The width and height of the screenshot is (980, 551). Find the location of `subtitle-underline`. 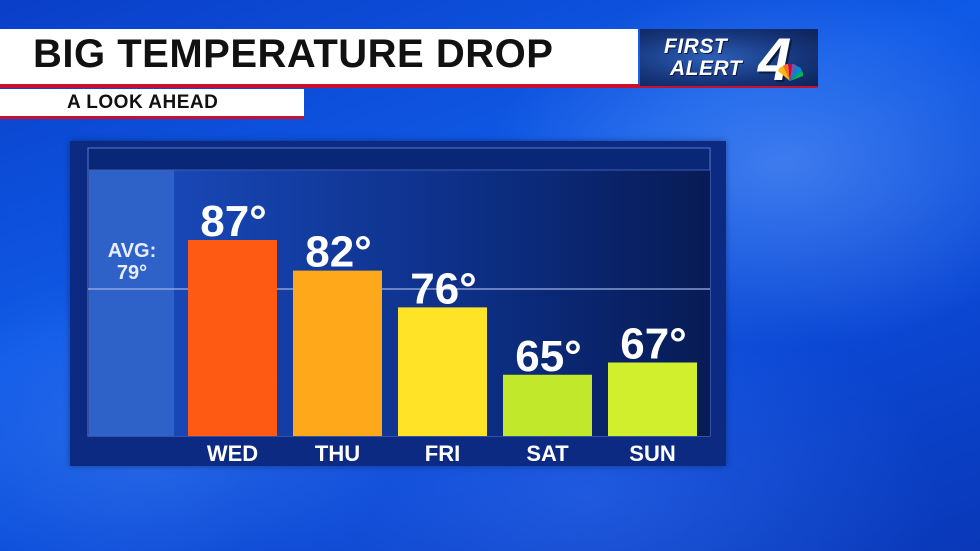

subtitle-underline is located at coordinates (152, 117).